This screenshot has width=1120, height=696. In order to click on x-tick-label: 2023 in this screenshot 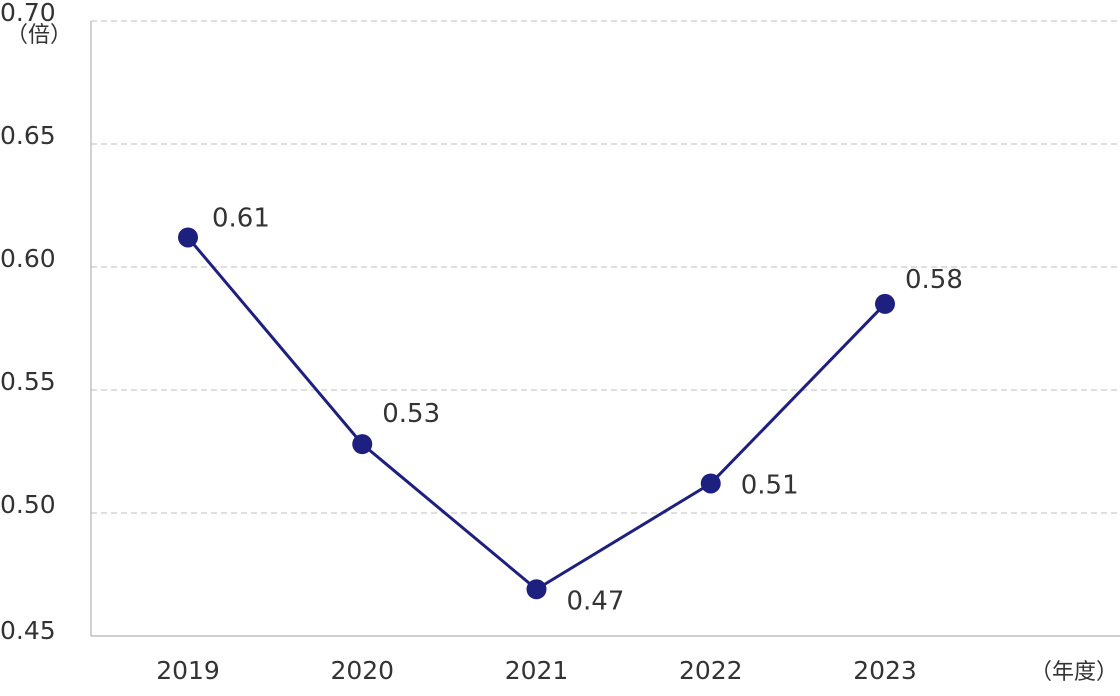, I will do `click(885, 670)`.